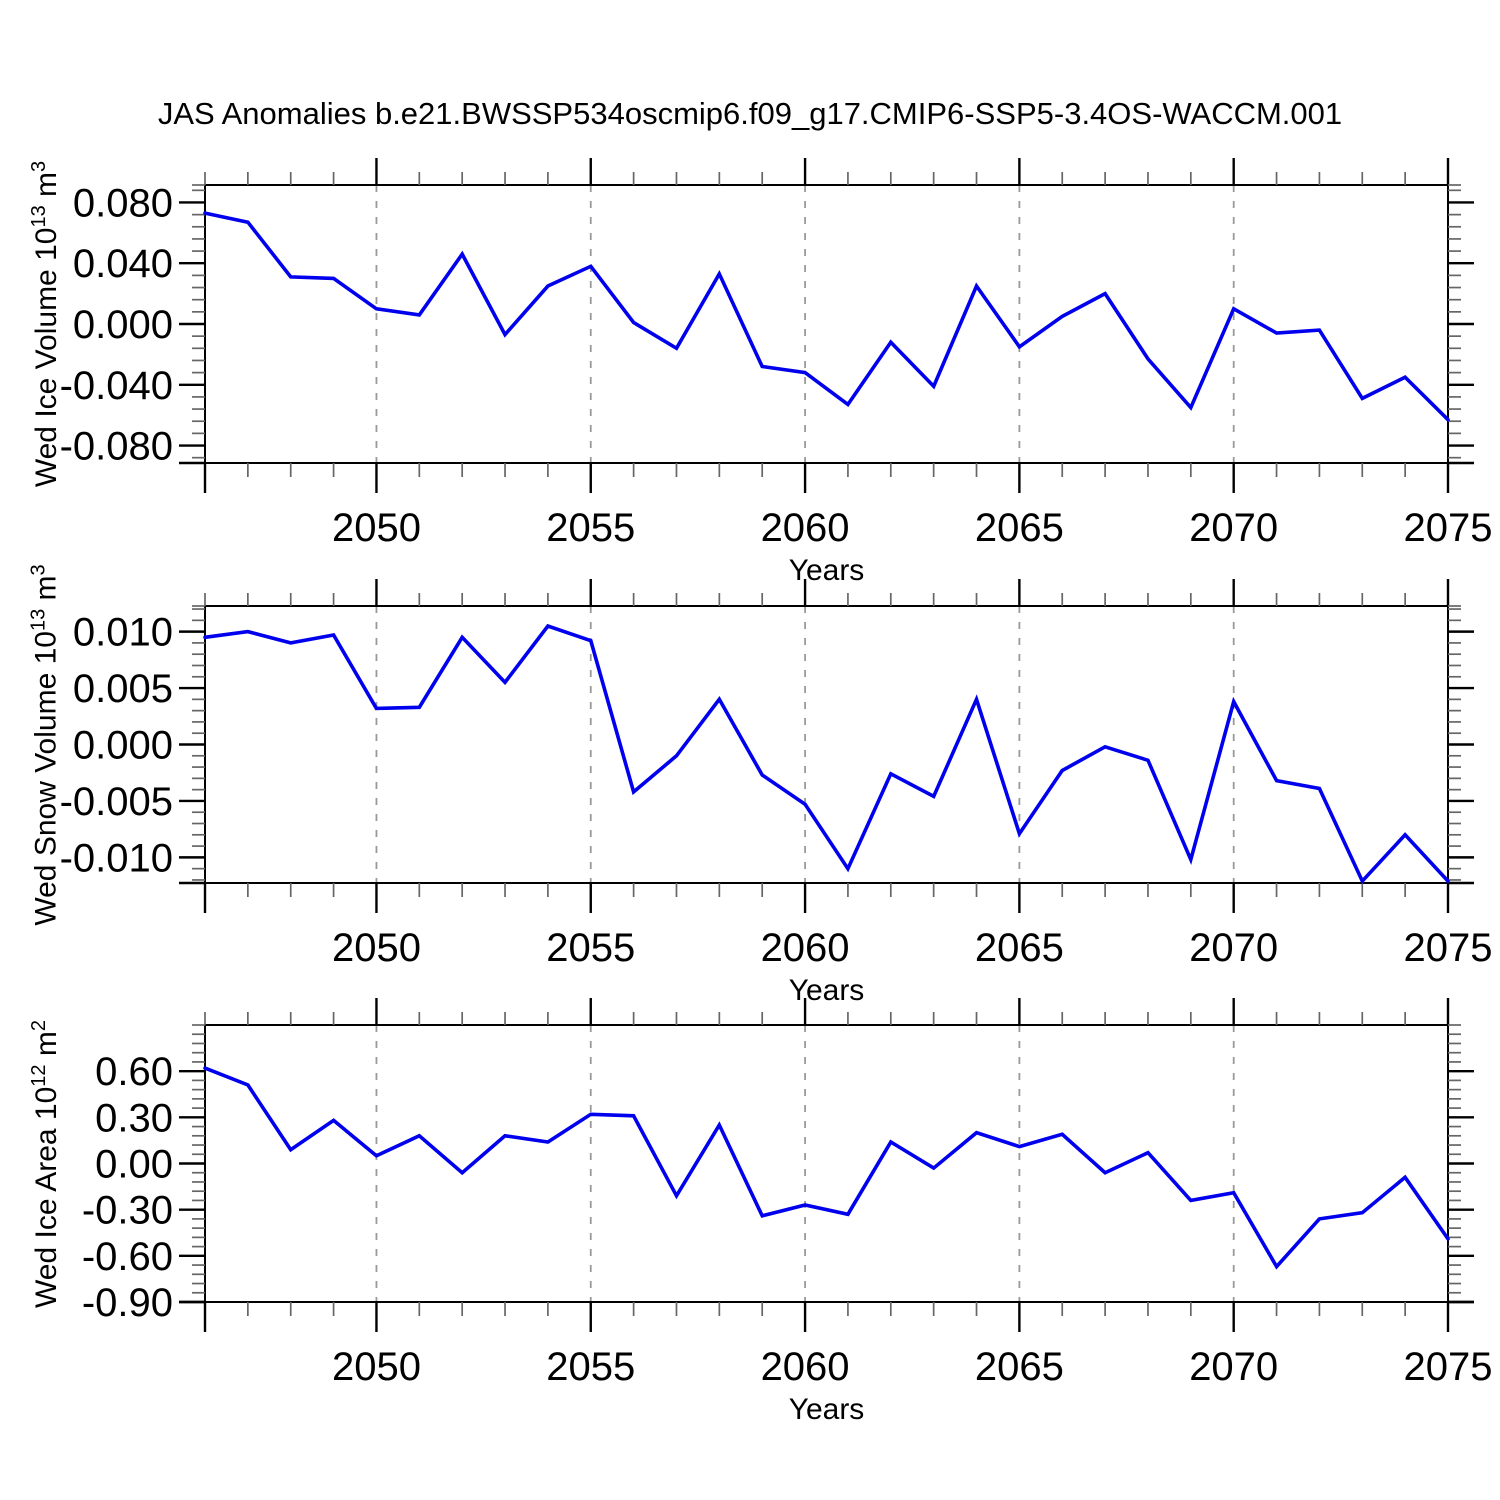 This screenshot has height=1500, width=1500. What do you see at coordinates (123, 264) in the screenshot?
I see `y-tick-label: 0.040` at bounding box center [123, 264].